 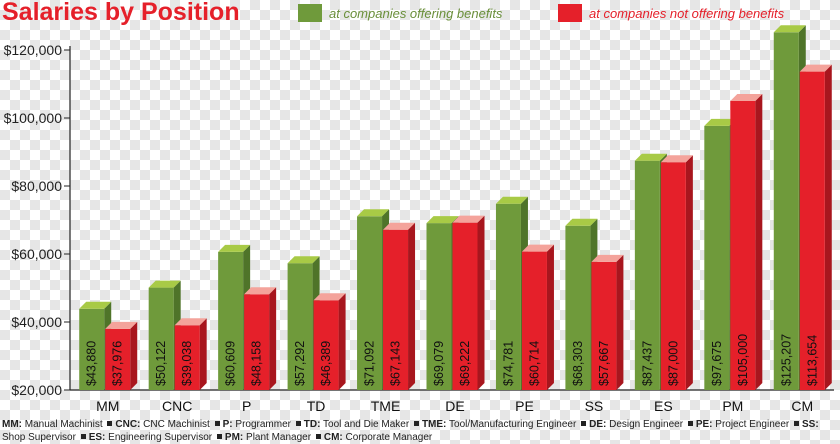 I want to click on bar-no-benefits-td: $46,389, so click(x=329, y=341).